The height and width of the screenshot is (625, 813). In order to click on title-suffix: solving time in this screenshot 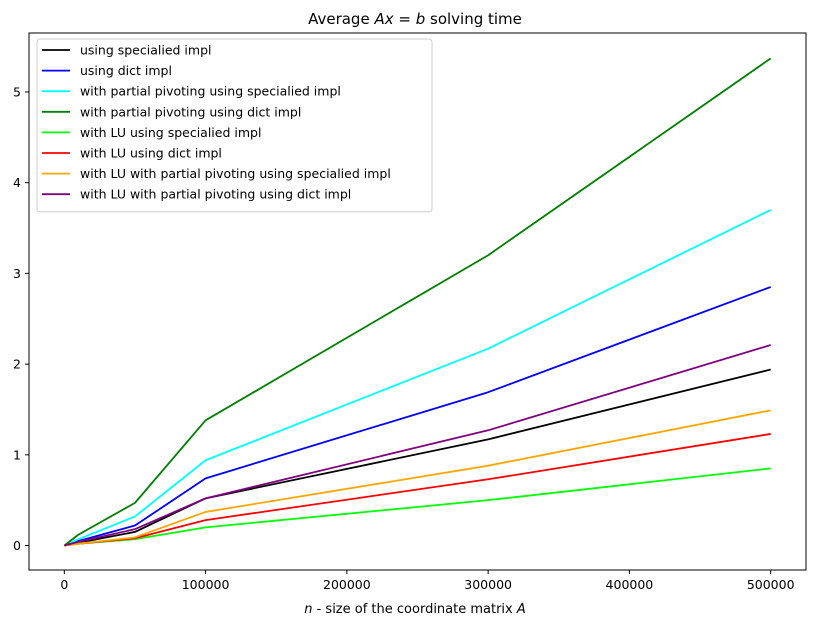, I will do `click(473, 19)`.